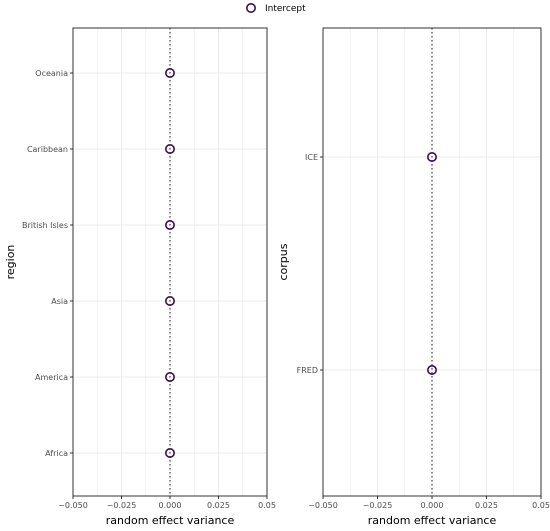  Describe the element at coordinates (10, 262) in the screenshot. I see `y-axis-title: region` at that location.